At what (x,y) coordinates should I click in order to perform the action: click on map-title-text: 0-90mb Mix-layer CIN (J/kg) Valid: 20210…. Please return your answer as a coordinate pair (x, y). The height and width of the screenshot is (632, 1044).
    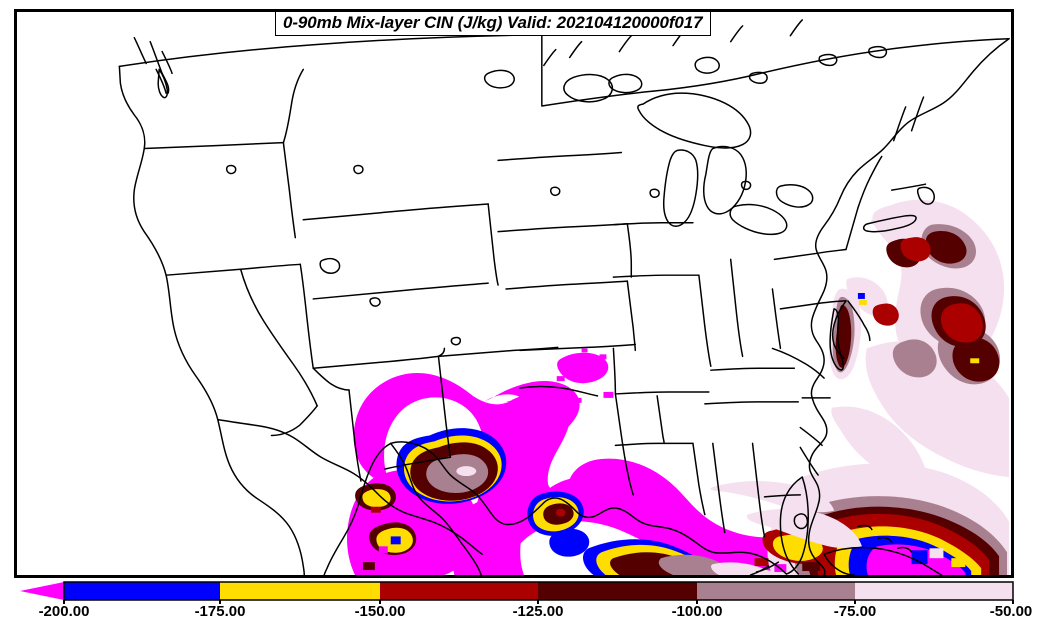
    Looking at the image, I should click on (493, 22).